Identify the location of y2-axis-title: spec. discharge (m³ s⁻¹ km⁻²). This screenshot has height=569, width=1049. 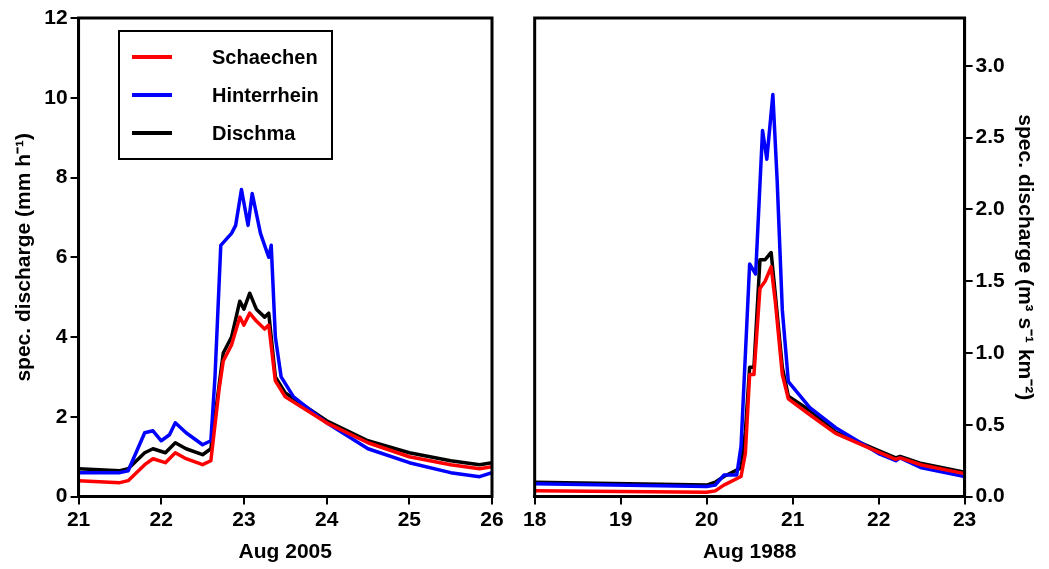
(1026, 257).